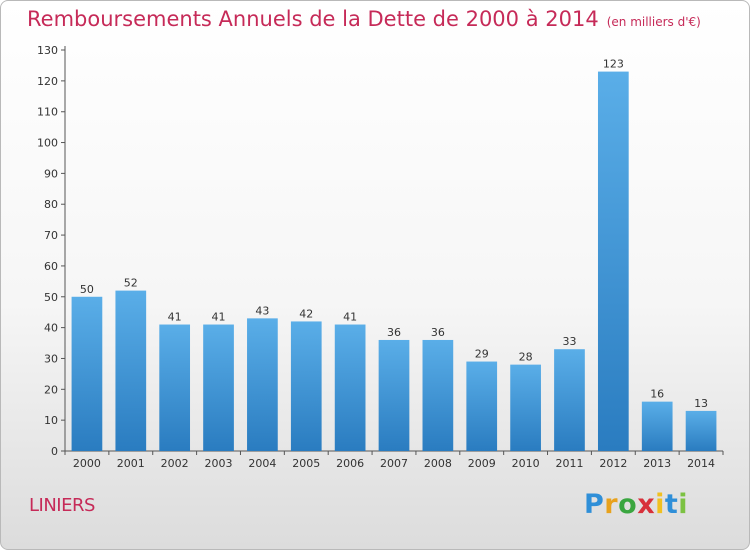 This screenshot has width=750, height=550. What do you see at coordinates (569, 341) in the screenshot?
I see `bar-value-label: 33` at bounding box center [569, 341].